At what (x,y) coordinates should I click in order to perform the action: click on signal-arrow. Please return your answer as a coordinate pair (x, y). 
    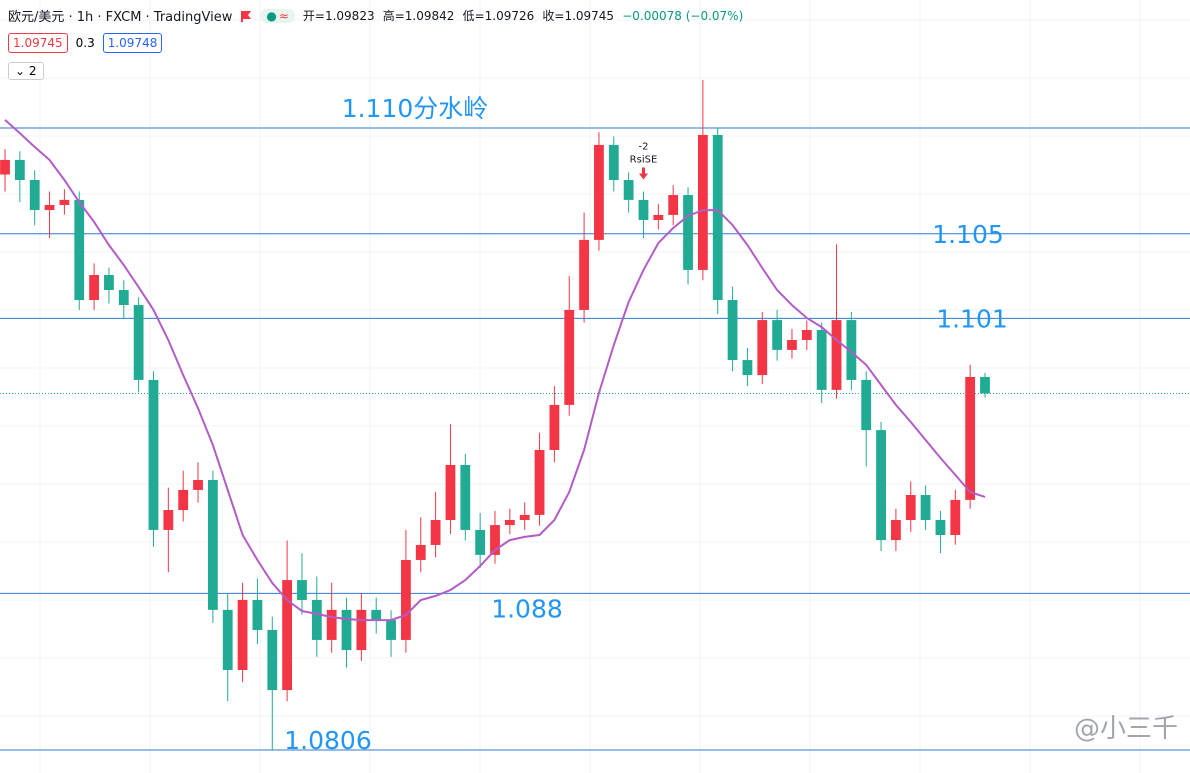
    Looking at the image, I should click on (643, 173).